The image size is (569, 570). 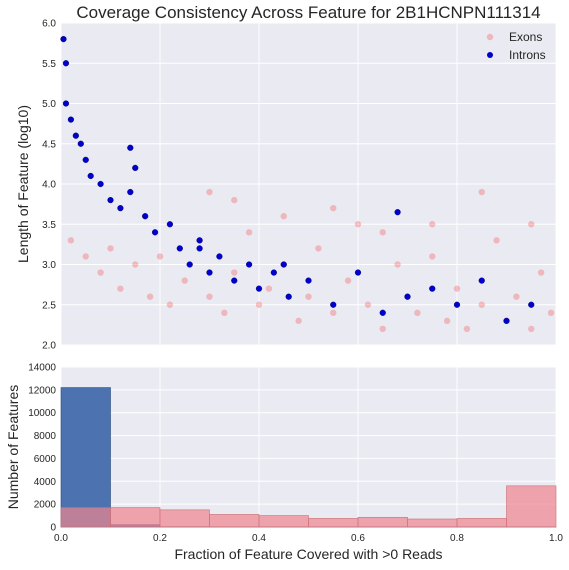 What do you see at coordinates (49, 346) in the screenshot?
I see `scatter-y-tick-label: 2.0` at bounding box center [49, 346].